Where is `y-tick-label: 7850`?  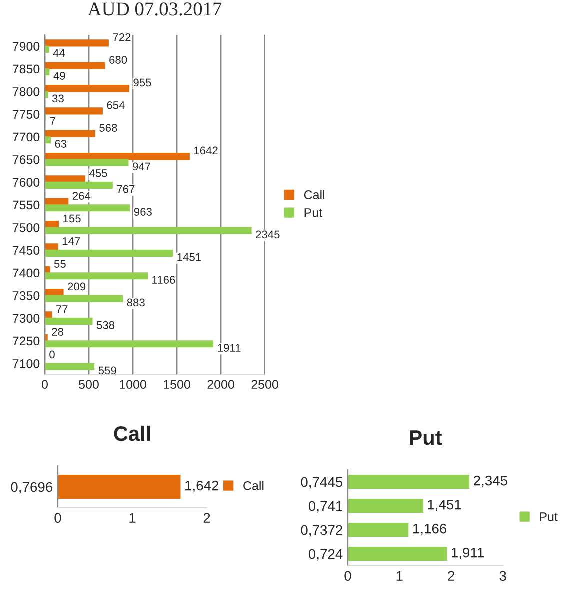 y-tick-label: 7850 is located at coordinates (26, 69).